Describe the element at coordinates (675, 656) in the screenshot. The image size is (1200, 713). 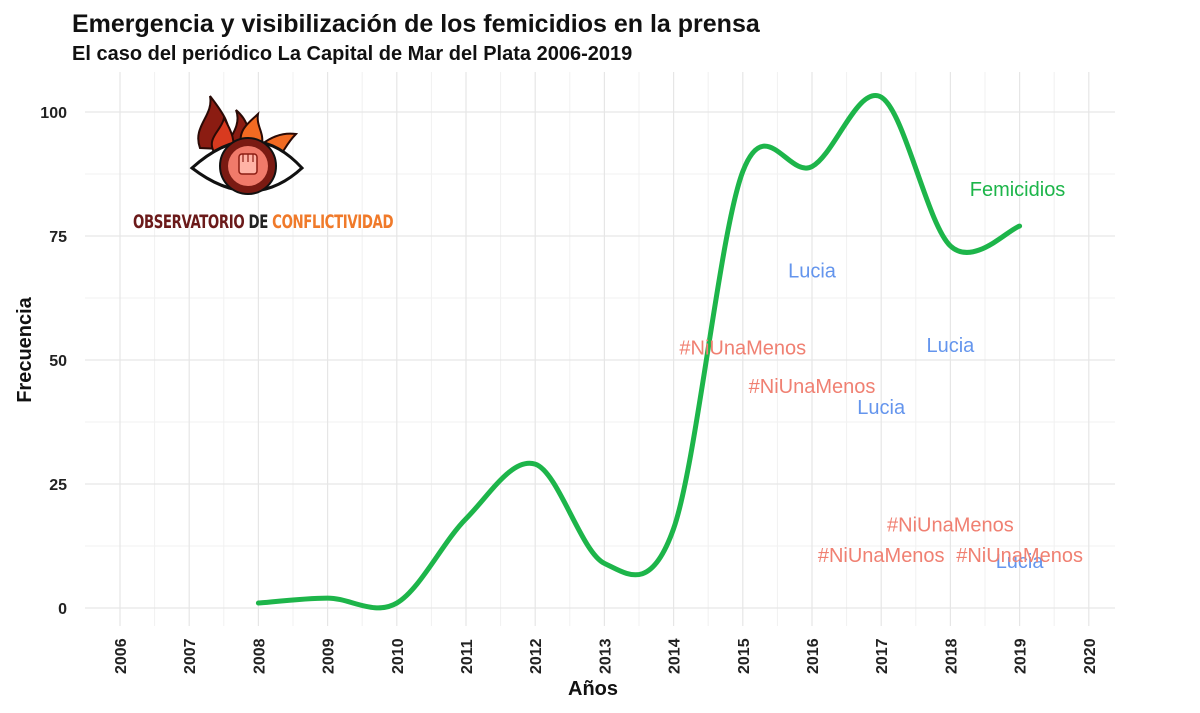
I see `x-tick-label: 2014` at that location.